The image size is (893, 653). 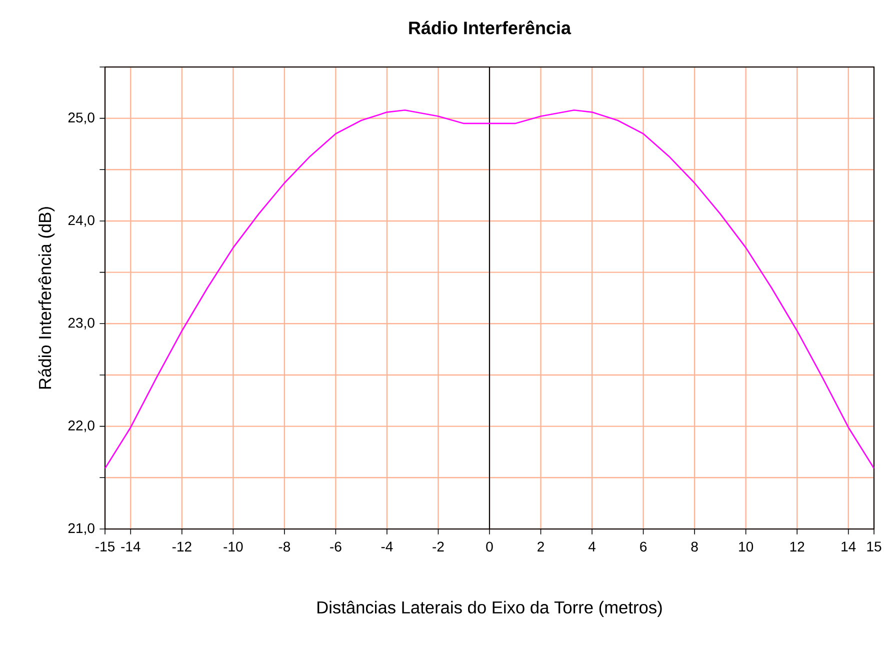 What do you see at coordinates (130, 547) in the screenshot?
I see `x-tick-label: -14` at bounding box center [130, 547].